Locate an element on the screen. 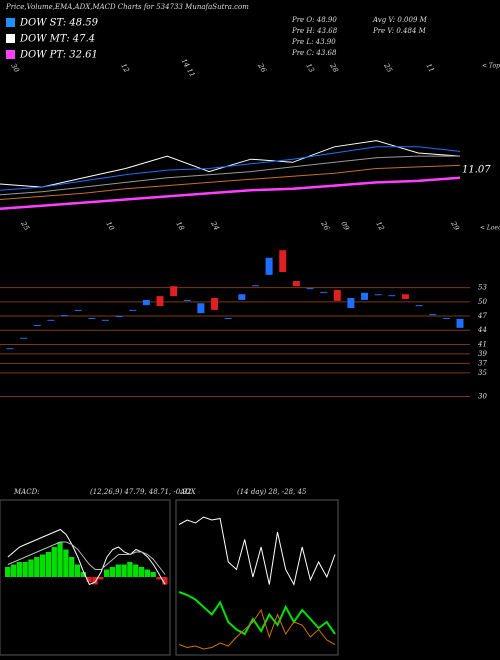 This screenshot has height=660, width=500. y-tick-label: 37 is located at coordinates (482, 363).